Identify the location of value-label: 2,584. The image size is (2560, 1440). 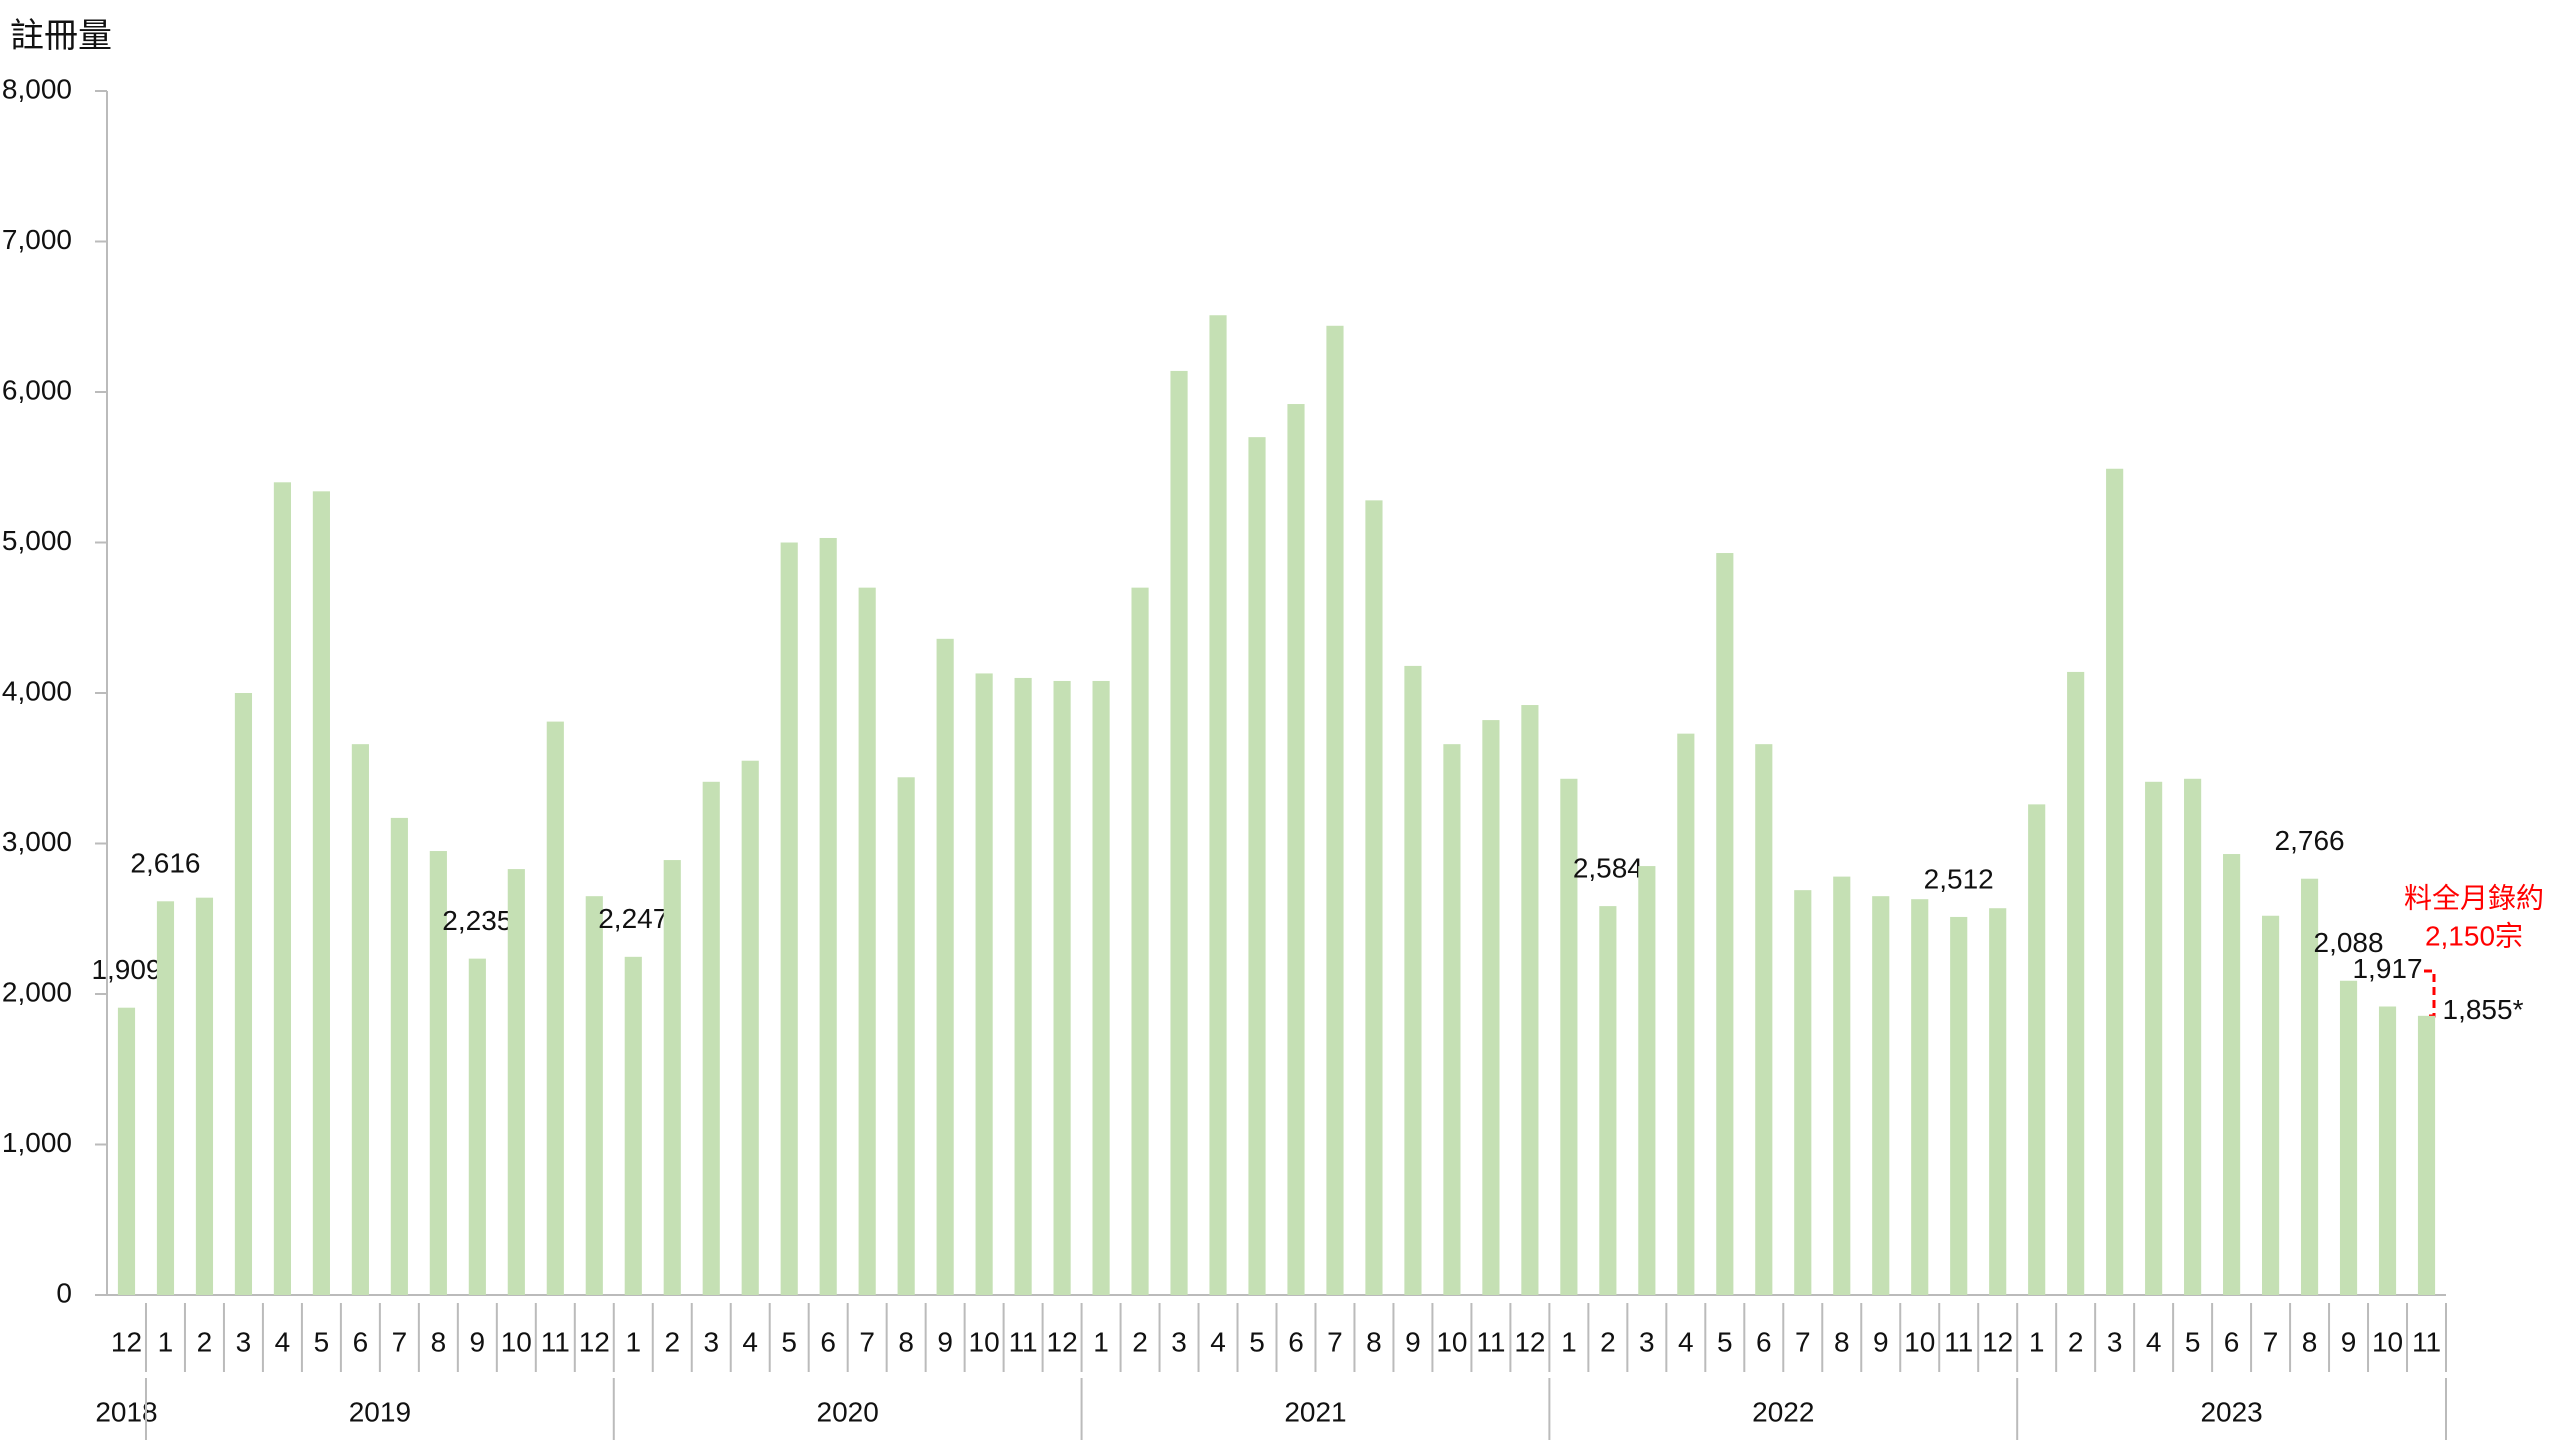
(1608, 867).